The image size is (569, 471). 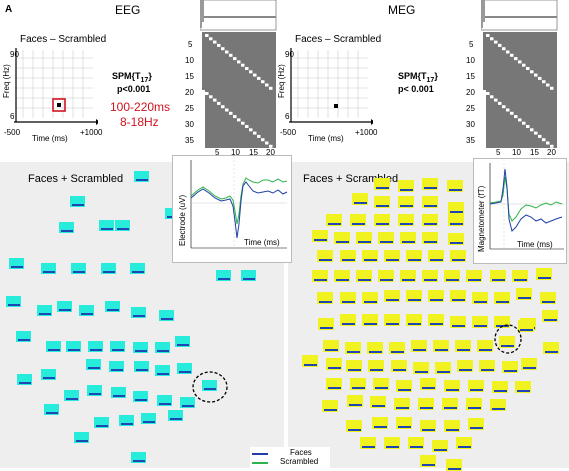 What do you see at coordinates (12, 132) in the screenshot?
I see `eeg-xtick-left: -500` at bounding box center [12, 132].